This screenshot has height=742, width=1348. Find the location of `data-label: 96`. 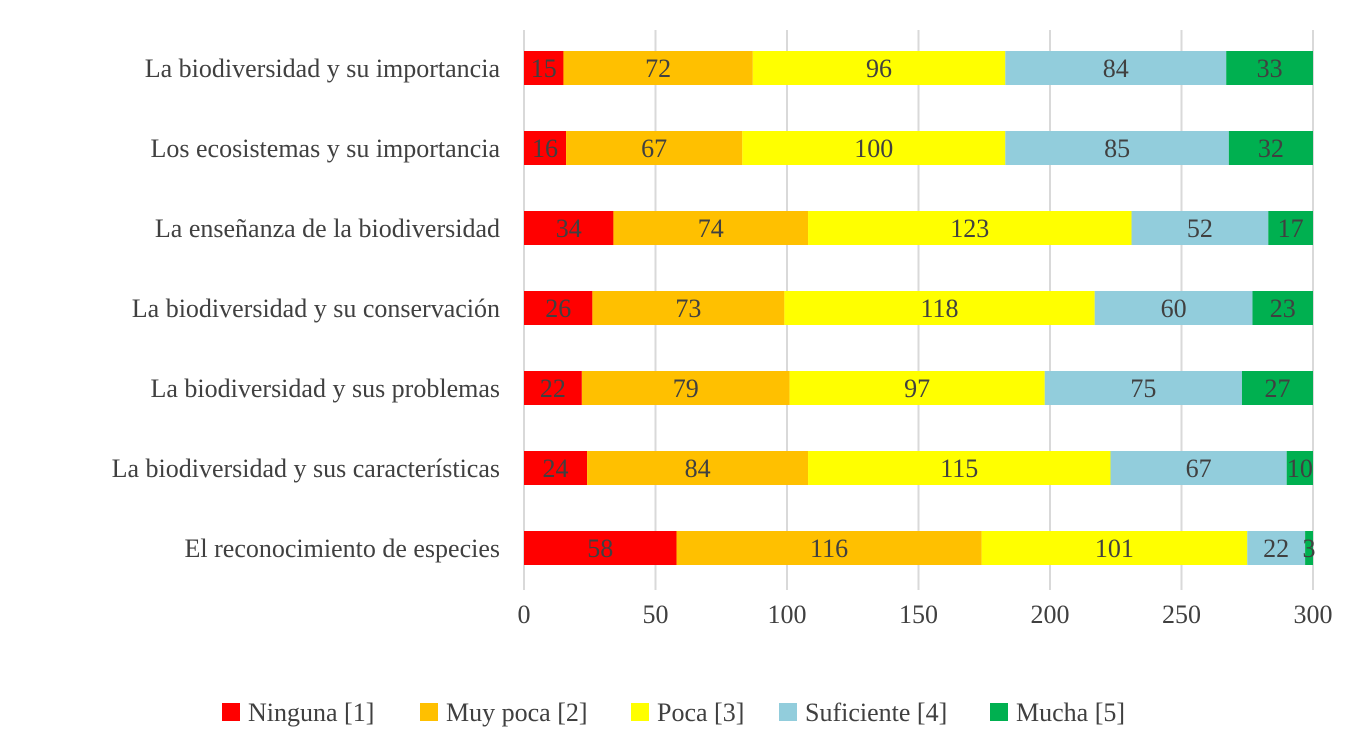

data-label: 96 is located at coordinates (879, 68).